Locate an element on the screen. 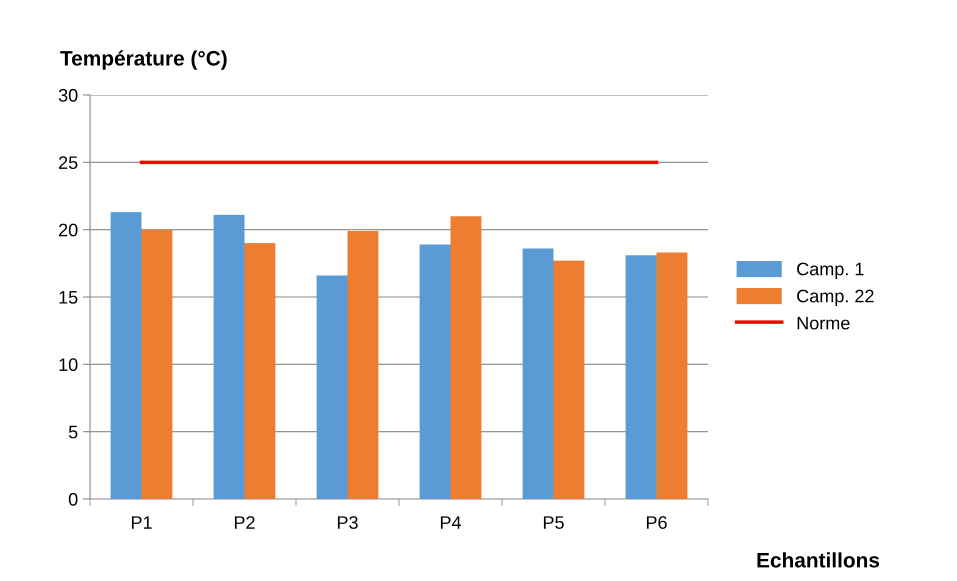 The height and width of the screenshot is (581, 957). y-tick-label: 10 is located at coordinates (68, 365).